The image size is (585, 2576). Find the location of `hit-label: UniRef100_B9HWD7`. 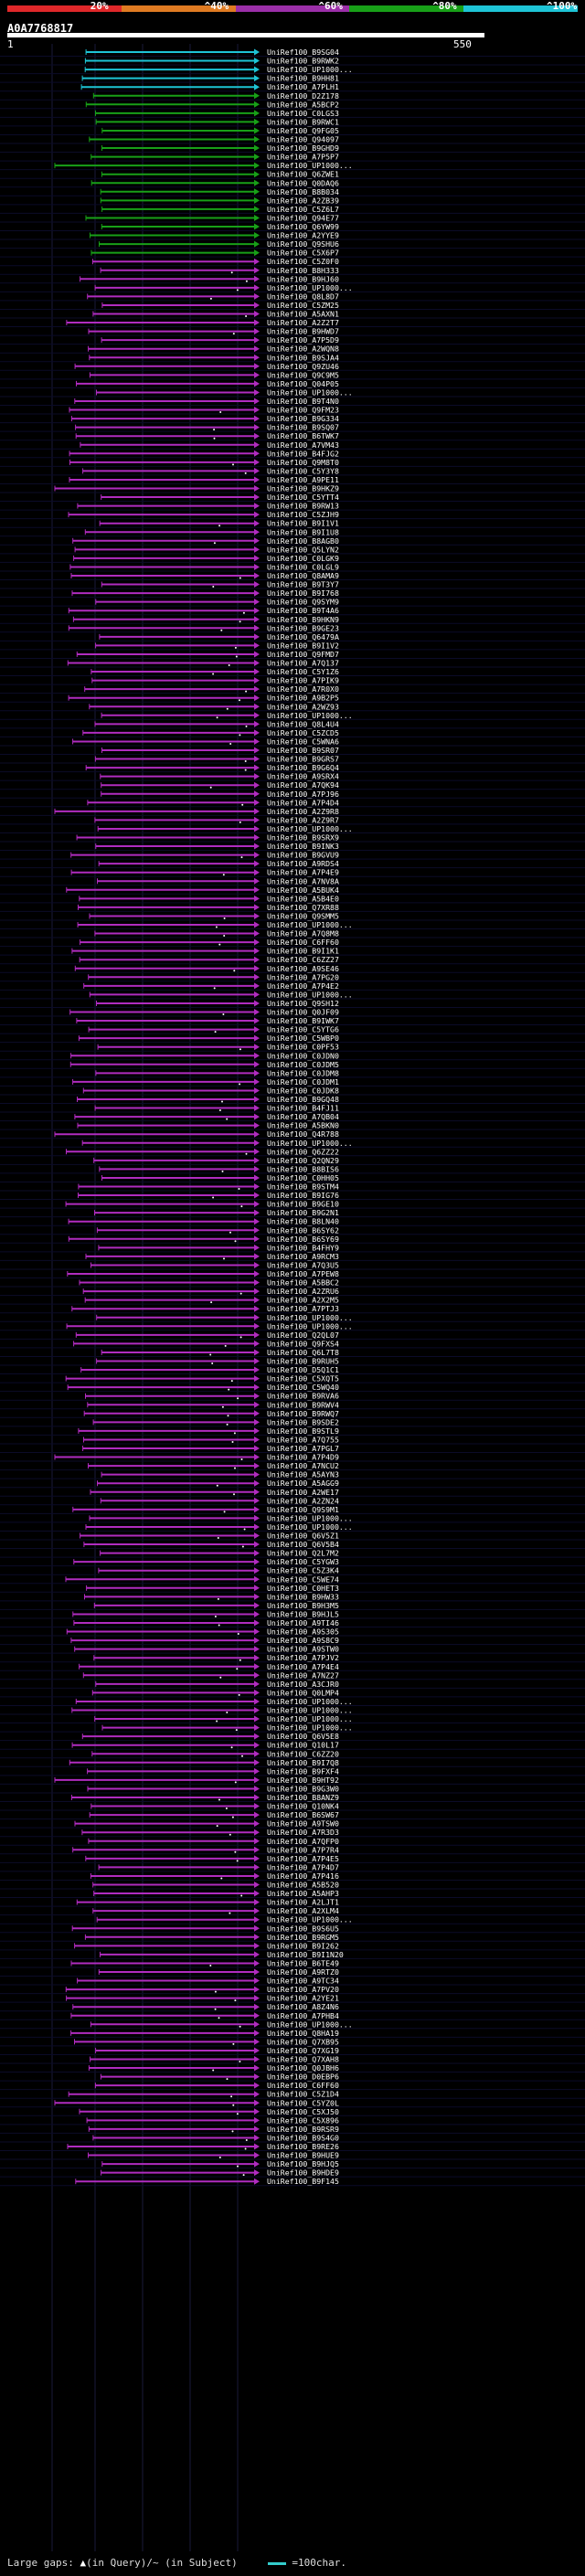

hit-label: UniRef100_B9HWD7 is located at coordinates (303, 331).